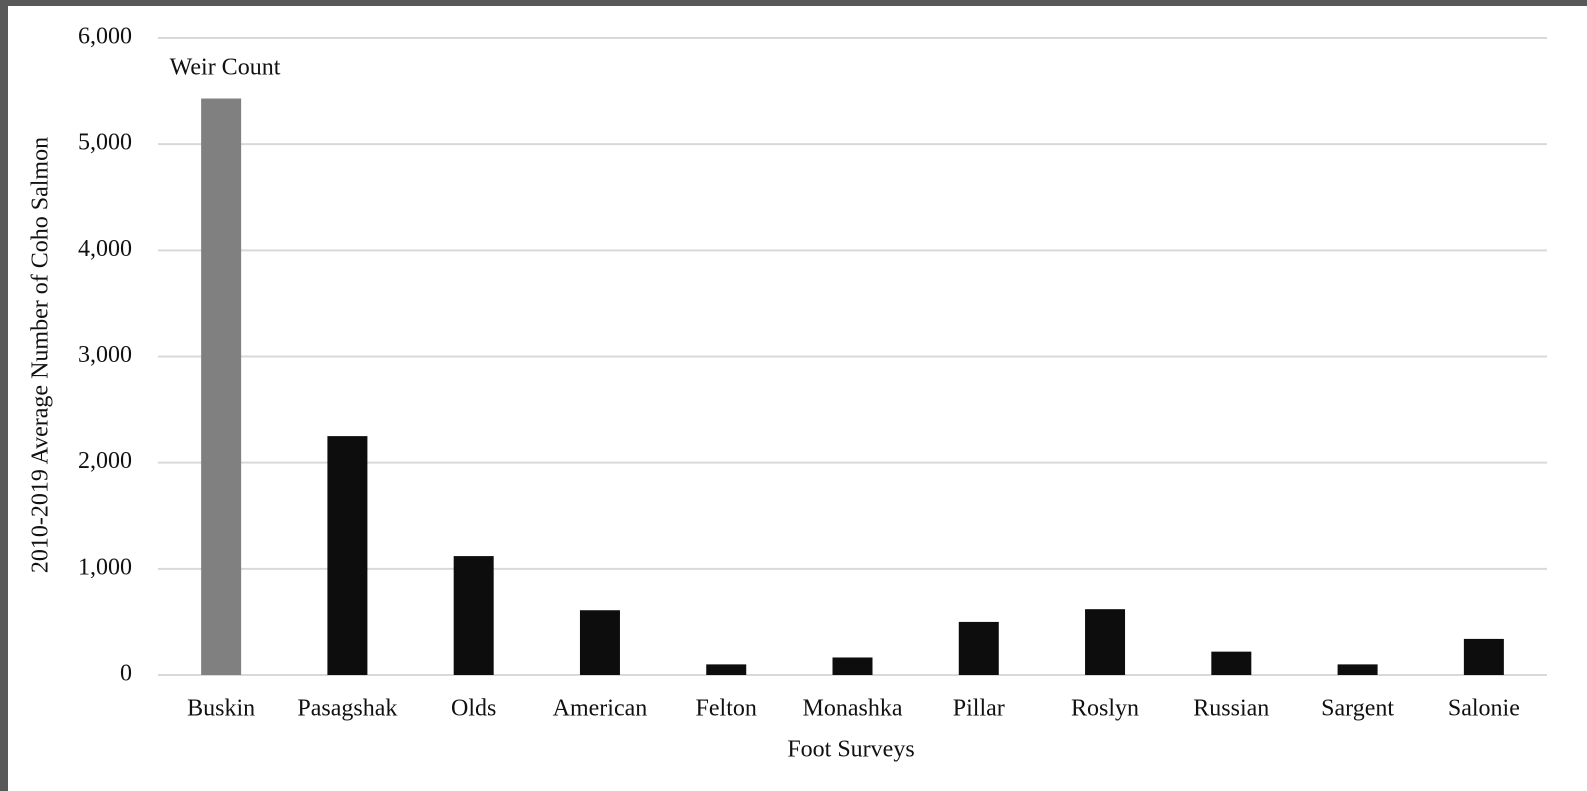 The height and width of the screenshot is (791, 1587). What do you see at coordinates (726, 709) in the screenshot?
I see `x-tick-label: Felton` at bounding box center [726, 709].